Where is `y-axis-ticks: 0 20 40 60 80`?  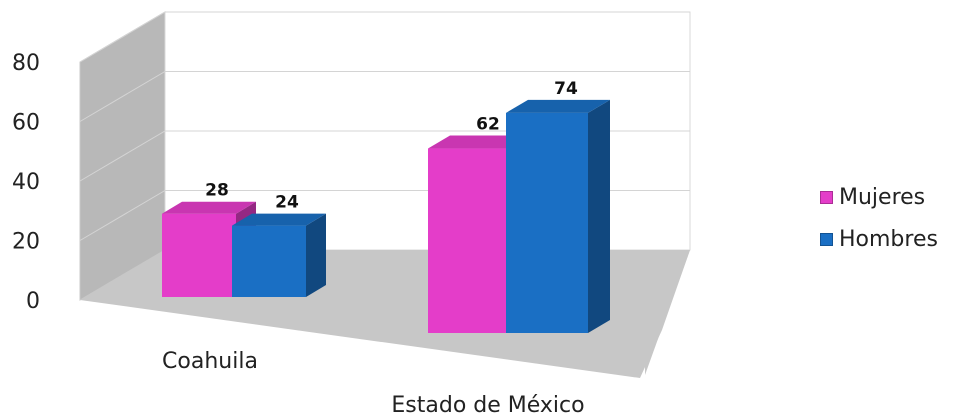 y-axis-ticks: 0 20 40 60 80 is located at coordinates (26, 182).